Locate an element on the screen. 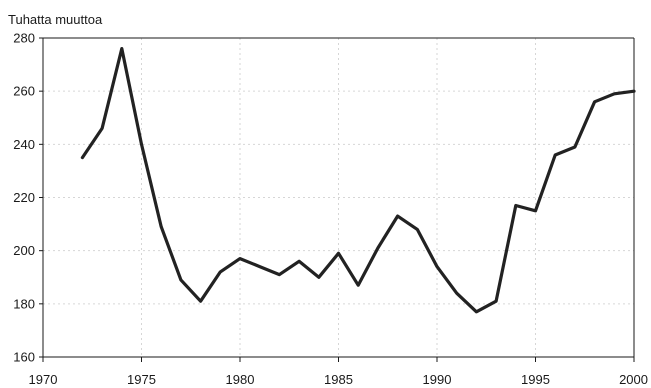  data-point-1988 is located at coordinates (397, 216).